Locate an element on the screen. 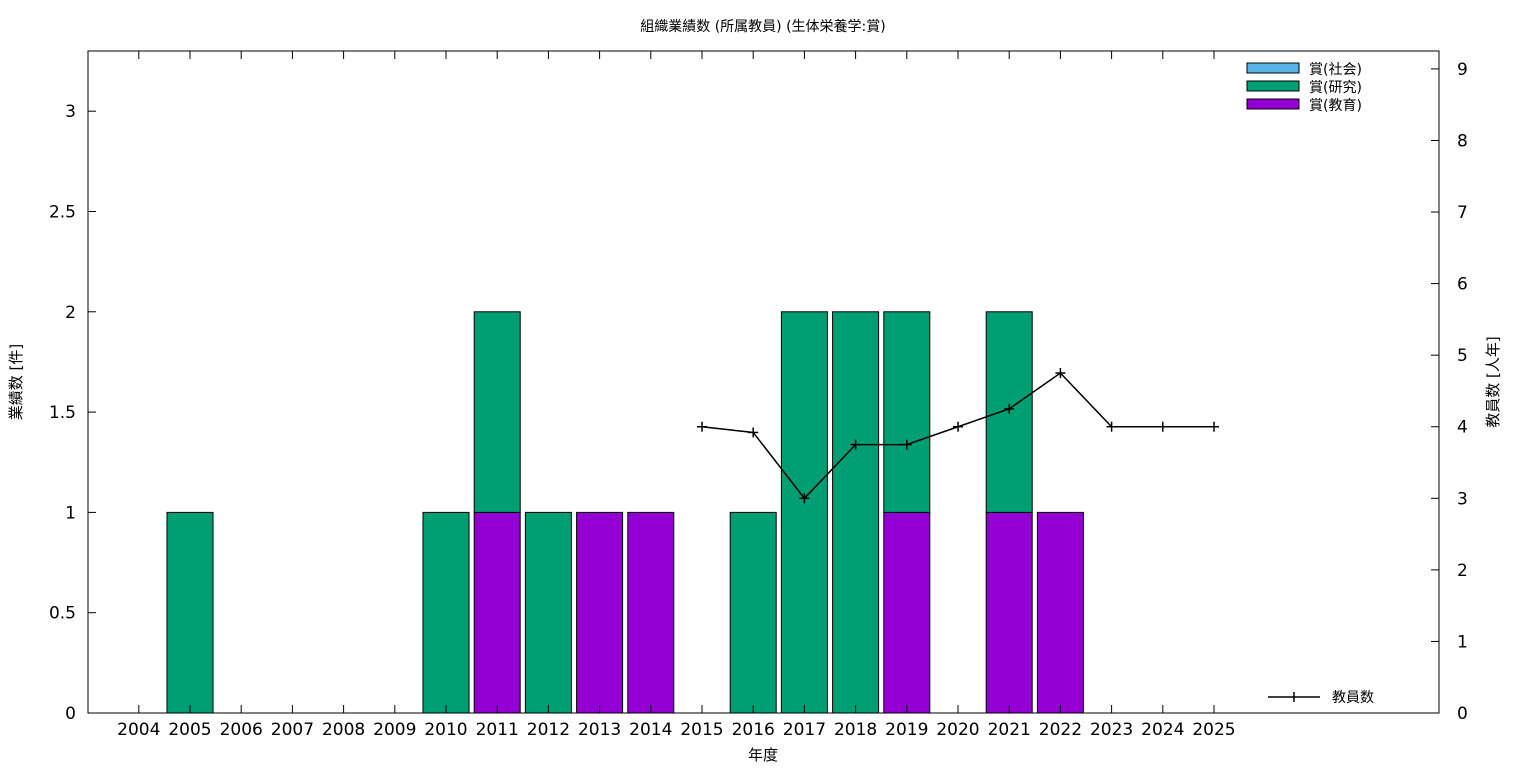 This screenshot has height=768, width=1536. bar-2010-s1 is located at coordinates (446, 612).